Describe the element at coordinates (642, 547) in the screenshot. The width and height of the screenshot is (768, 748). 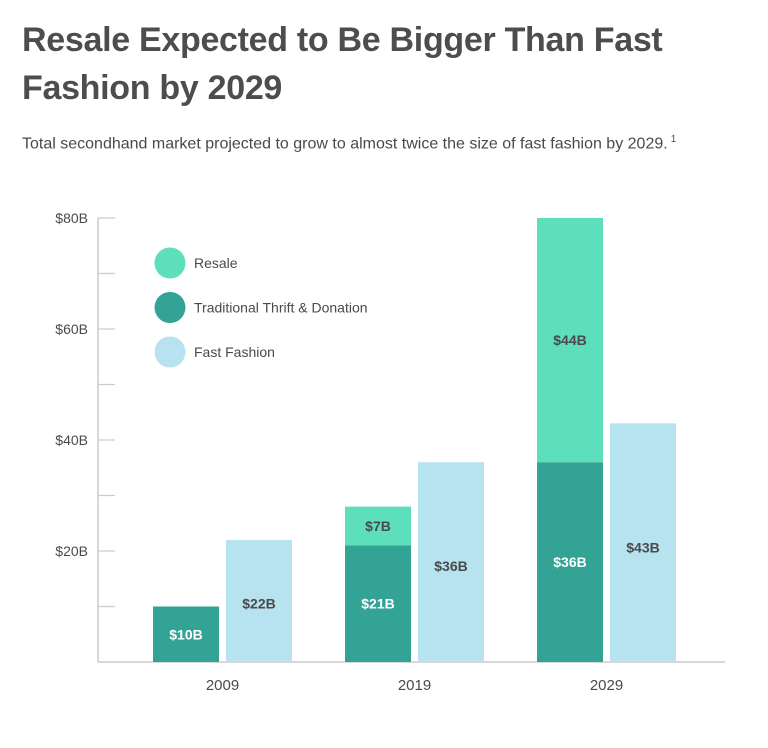
I see `bar-value-label: $43B` at that location.